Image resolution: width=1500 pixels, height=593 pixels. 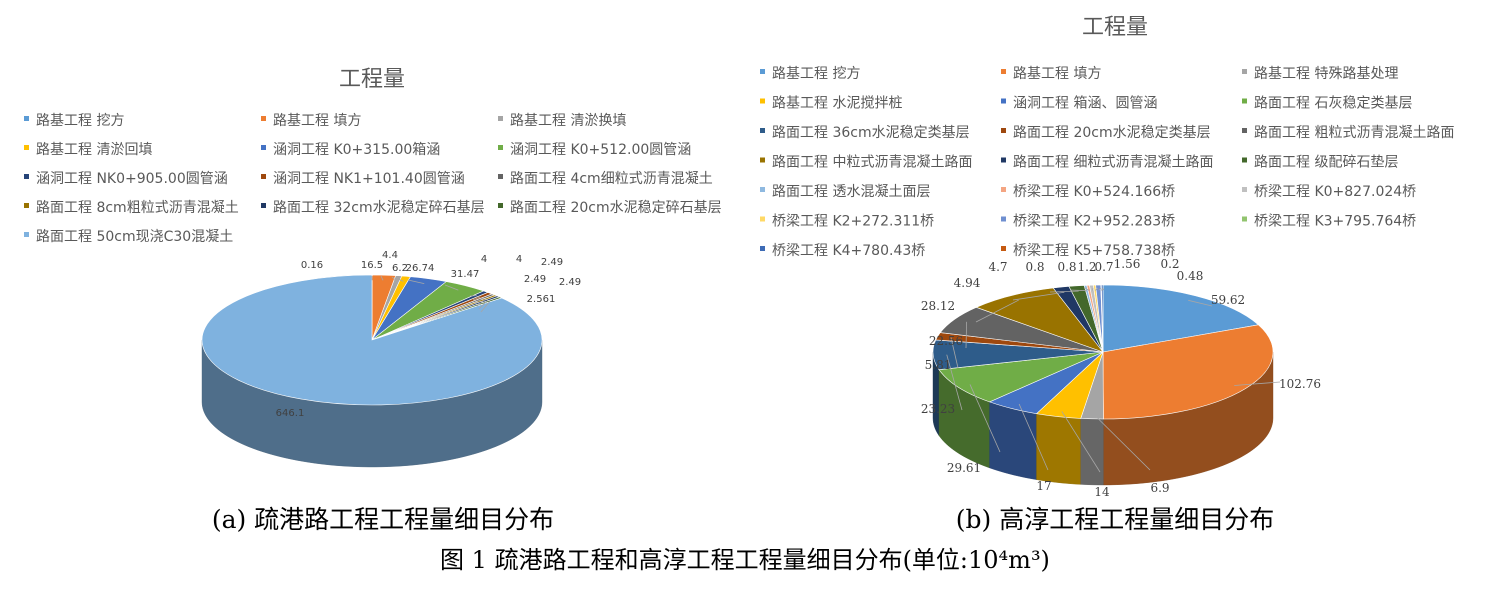 I want to click on legend-item-label: 桥梁工程 K4+780.43桥, so click(x=848, y=251).